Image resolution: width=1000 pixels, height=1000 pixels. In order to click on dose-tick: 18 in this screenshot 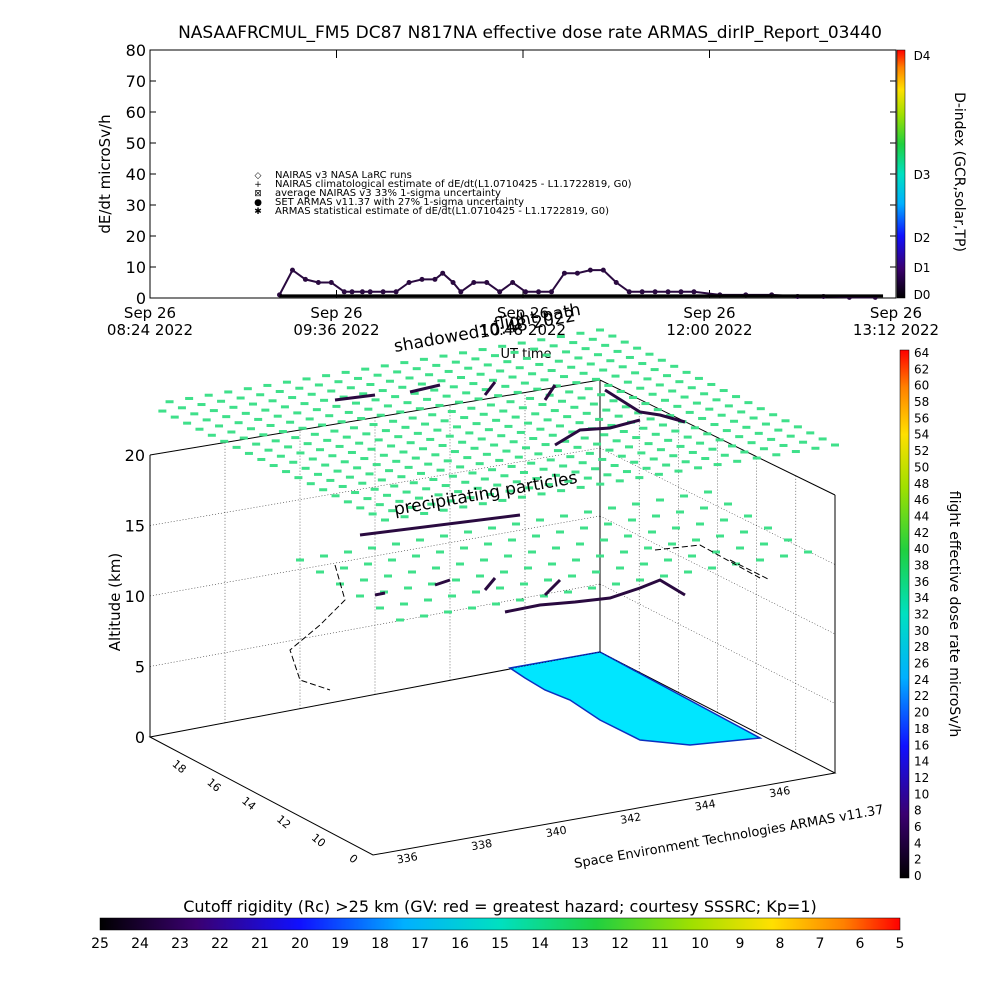, I will do `click(921, 729)`.